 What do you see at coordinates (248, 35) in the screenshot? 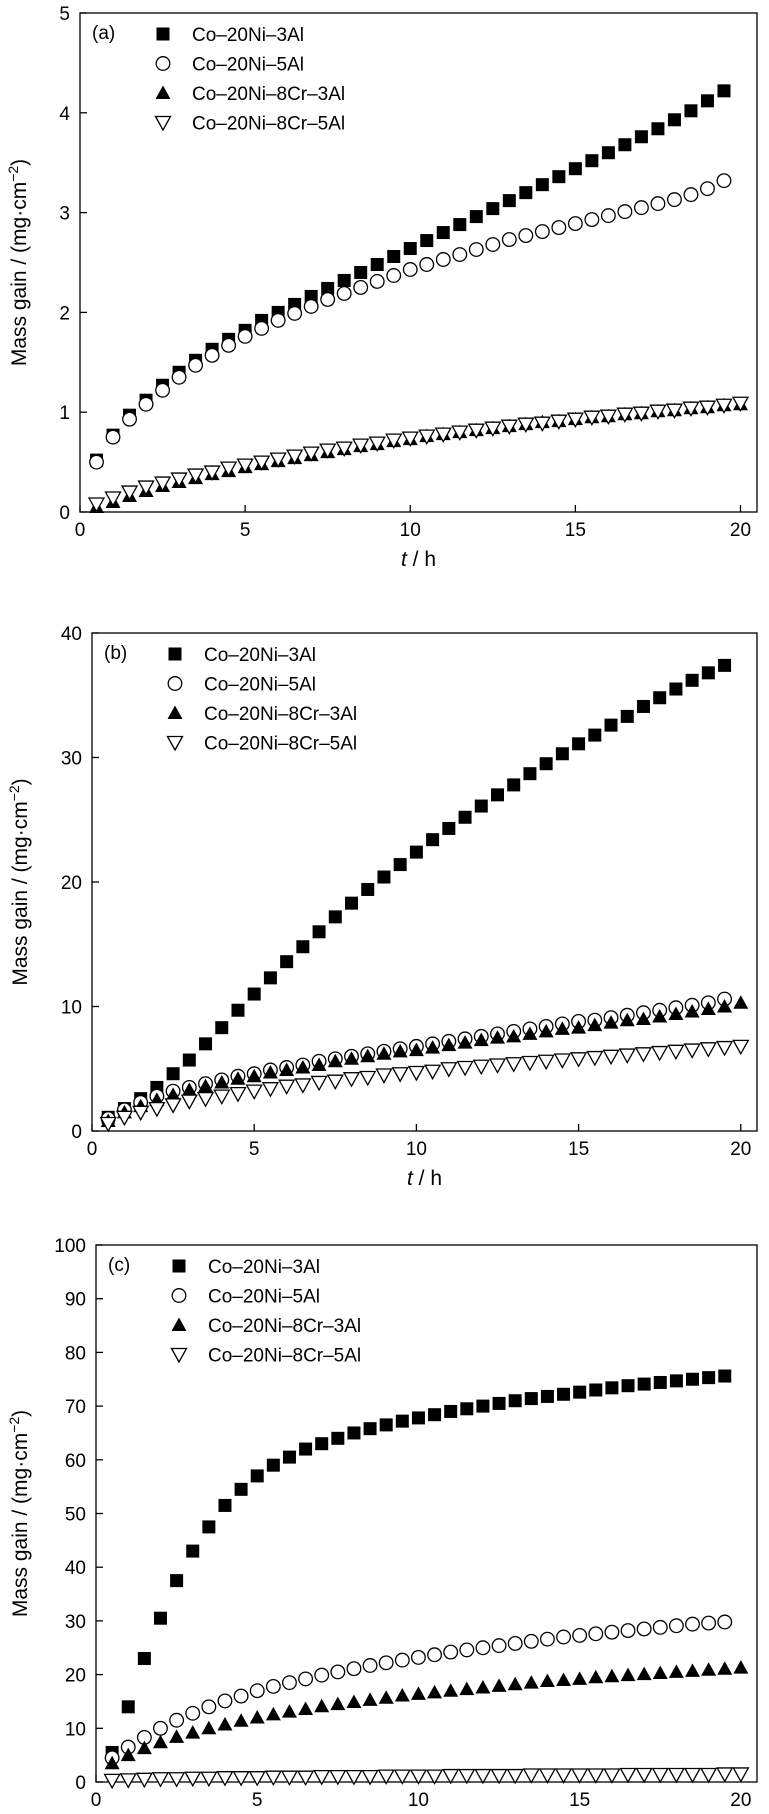
I see `legend-label: Co–20Ni–3Al` at bounding box center [248, 35].